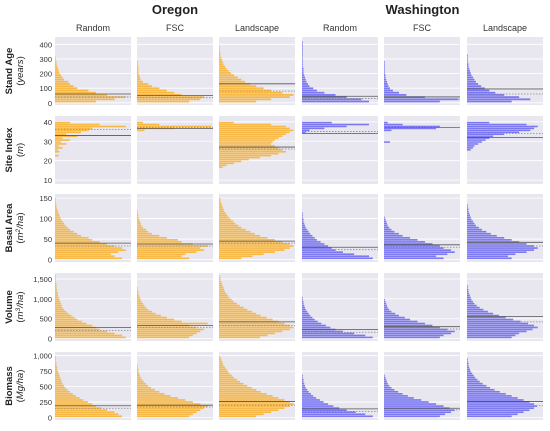 The height and width of the screenshot is (431, 550). Describe the element at coordinates (9, 386) in the screenshot. I see `row-label: Biomass` at that location.